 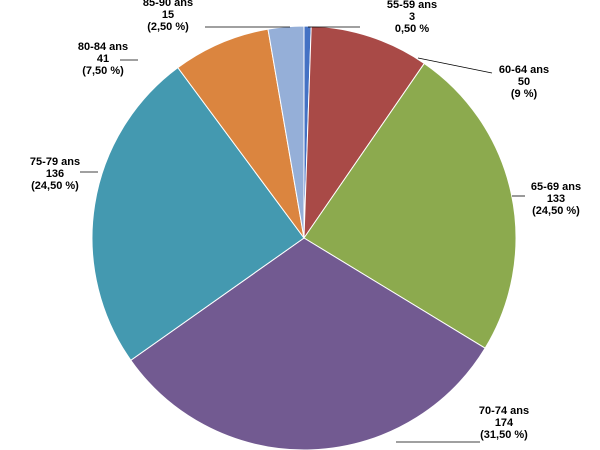 What do you see at coordinates (364, 132) in the screenshot?
I see `pie-slice-60-64-ans` at bounding box center [364, 132].